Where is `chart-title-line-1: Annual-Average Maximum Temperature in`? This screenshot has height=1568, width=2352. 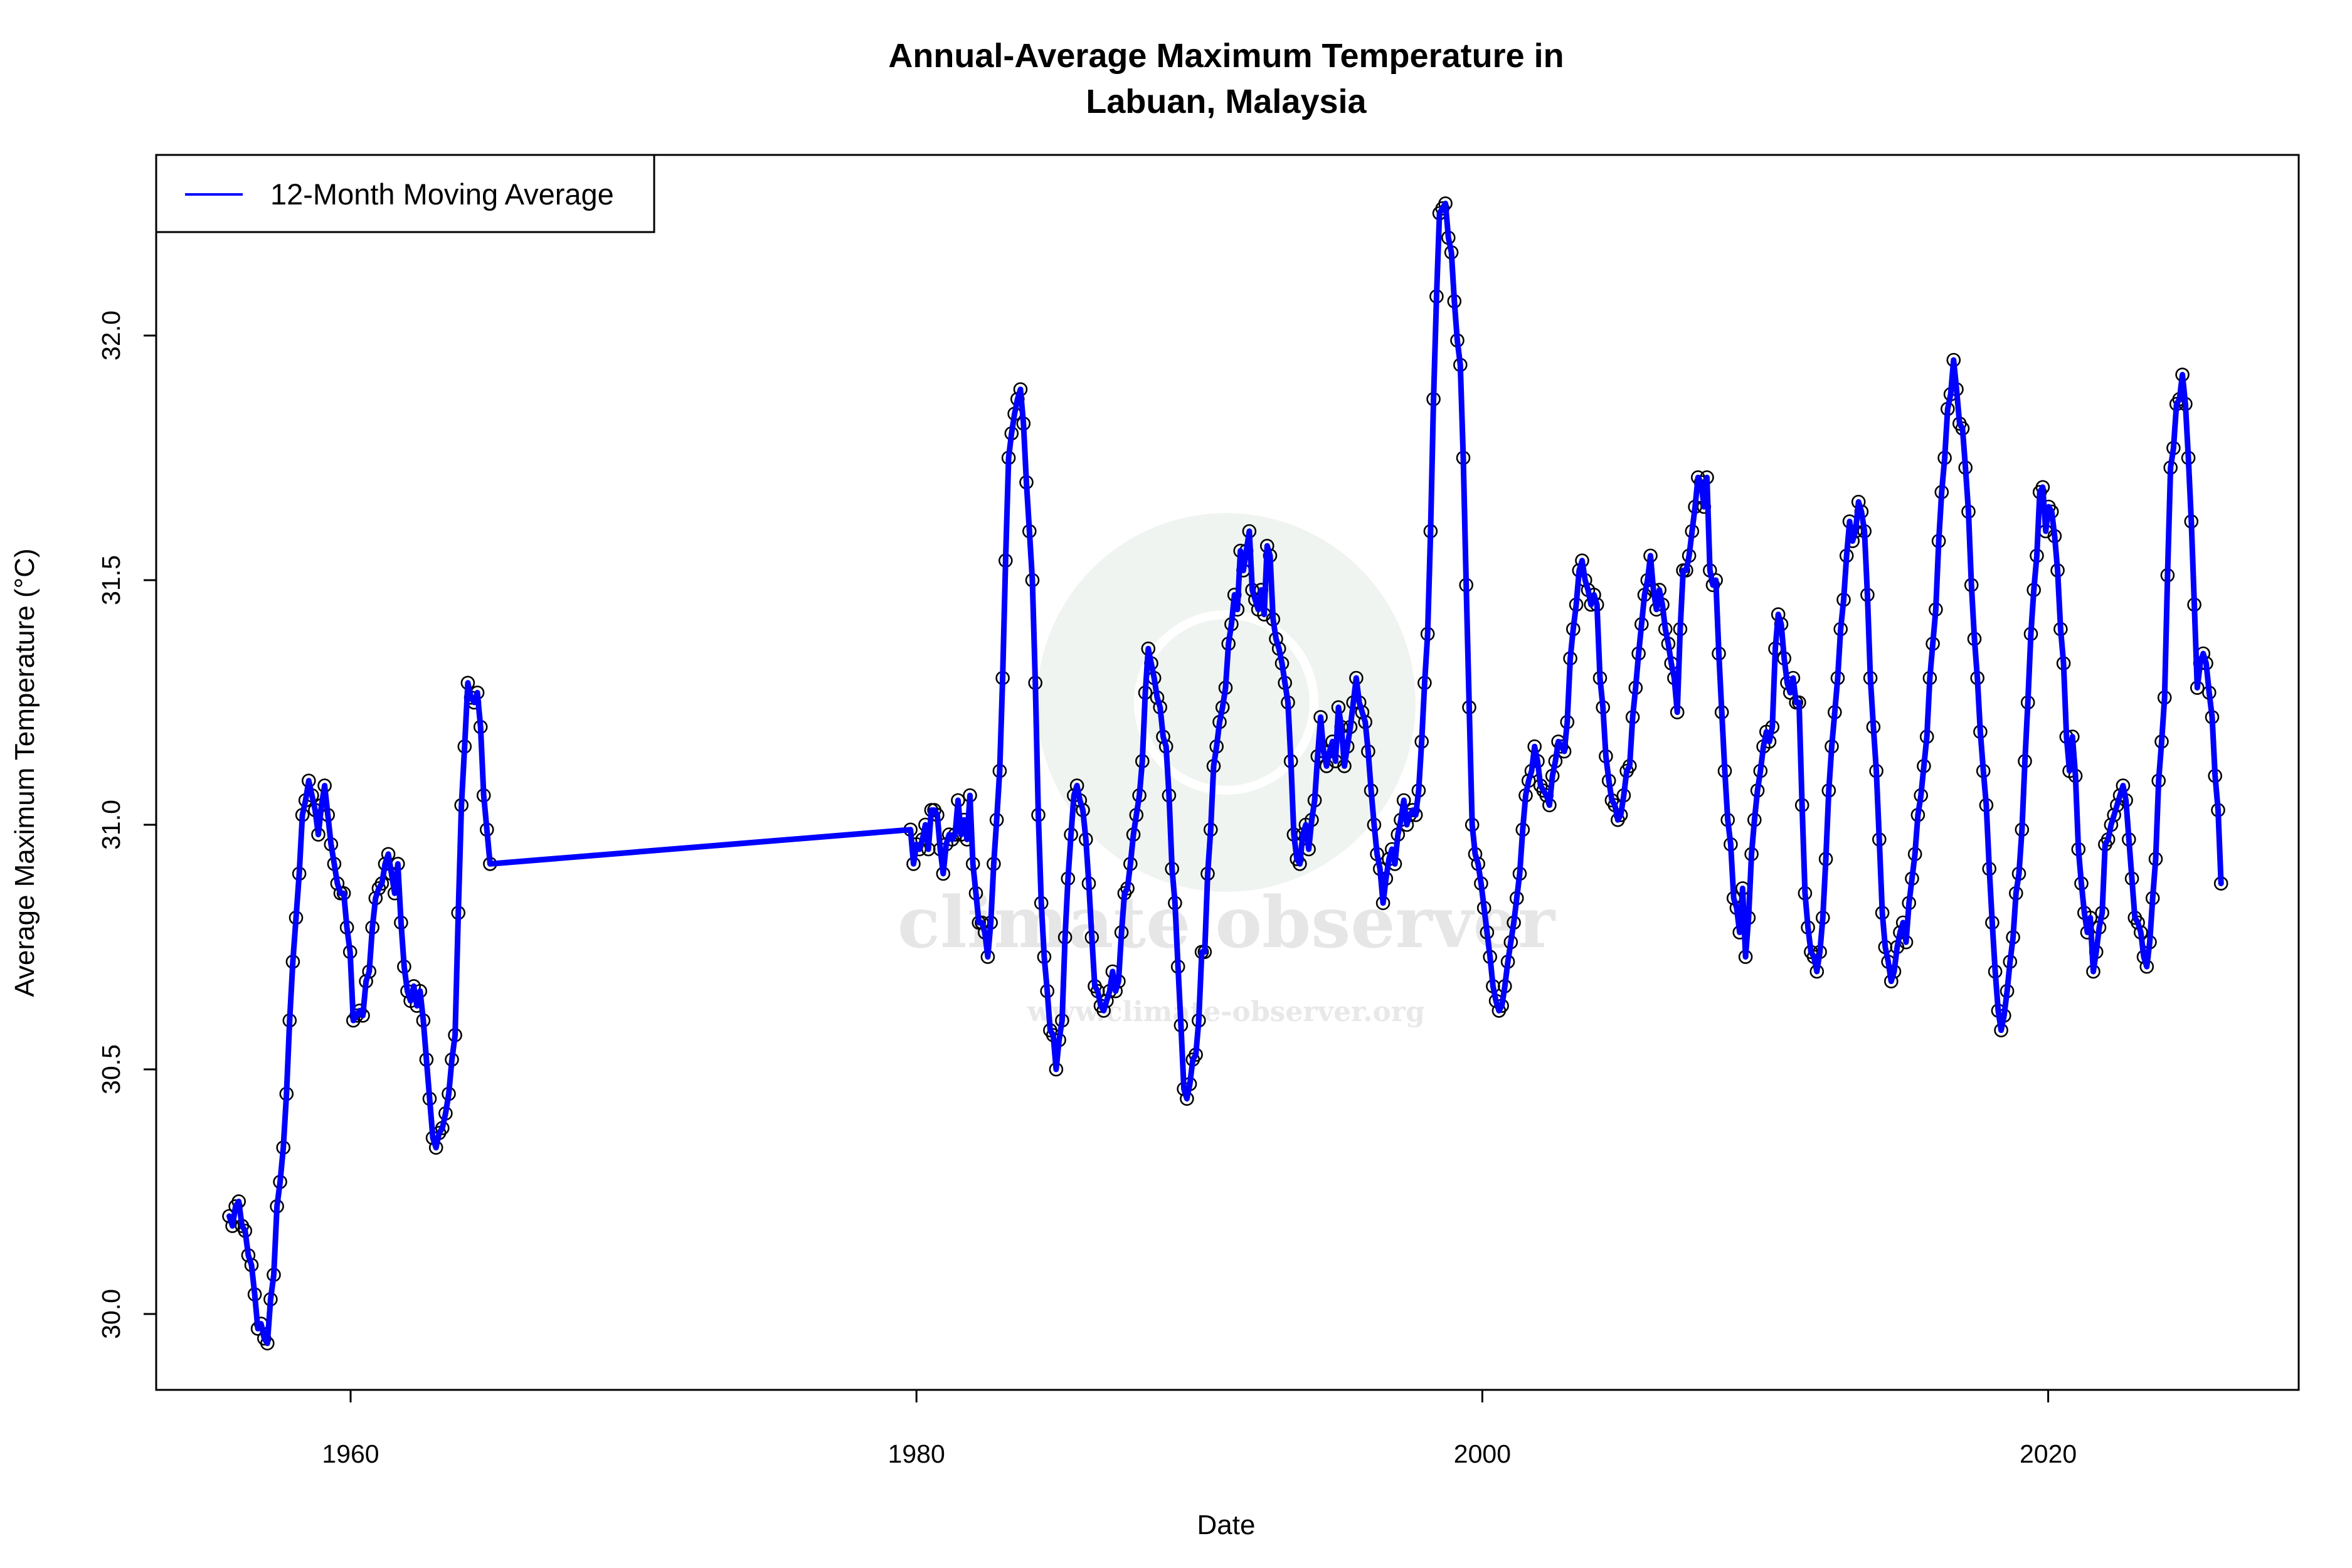 chart-title-line-1: Annual-Average Maximum Temperature in is located at coordinates (1226, 56).